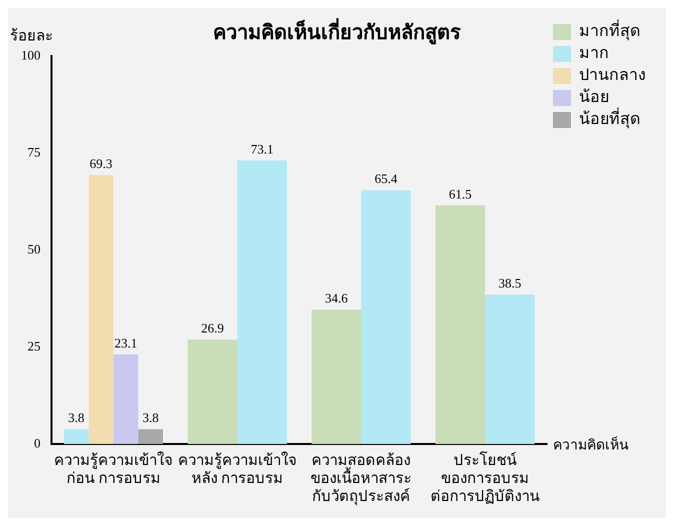 The height and width of the screenshot is (526, 674). Describe the element at coordinates (34, 152) in the screenshot. I see `y-tick-label: 75` at that location.